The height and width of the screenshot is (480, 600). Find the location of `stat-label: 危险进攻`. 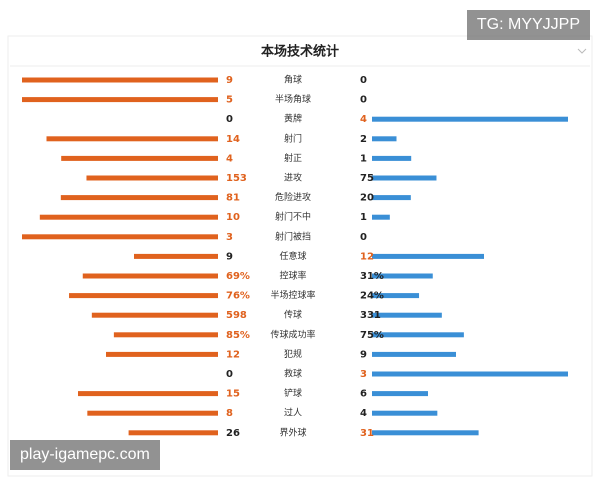

stat-label: 危险进攻 is located at coordinates (293, 197).